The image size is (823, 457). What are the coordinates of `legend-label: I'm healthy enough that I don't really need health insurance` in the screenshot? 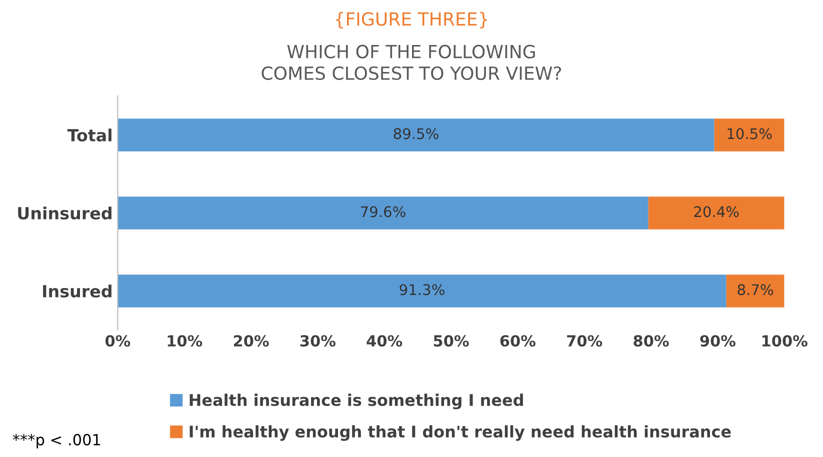 It's located at (460, 433).